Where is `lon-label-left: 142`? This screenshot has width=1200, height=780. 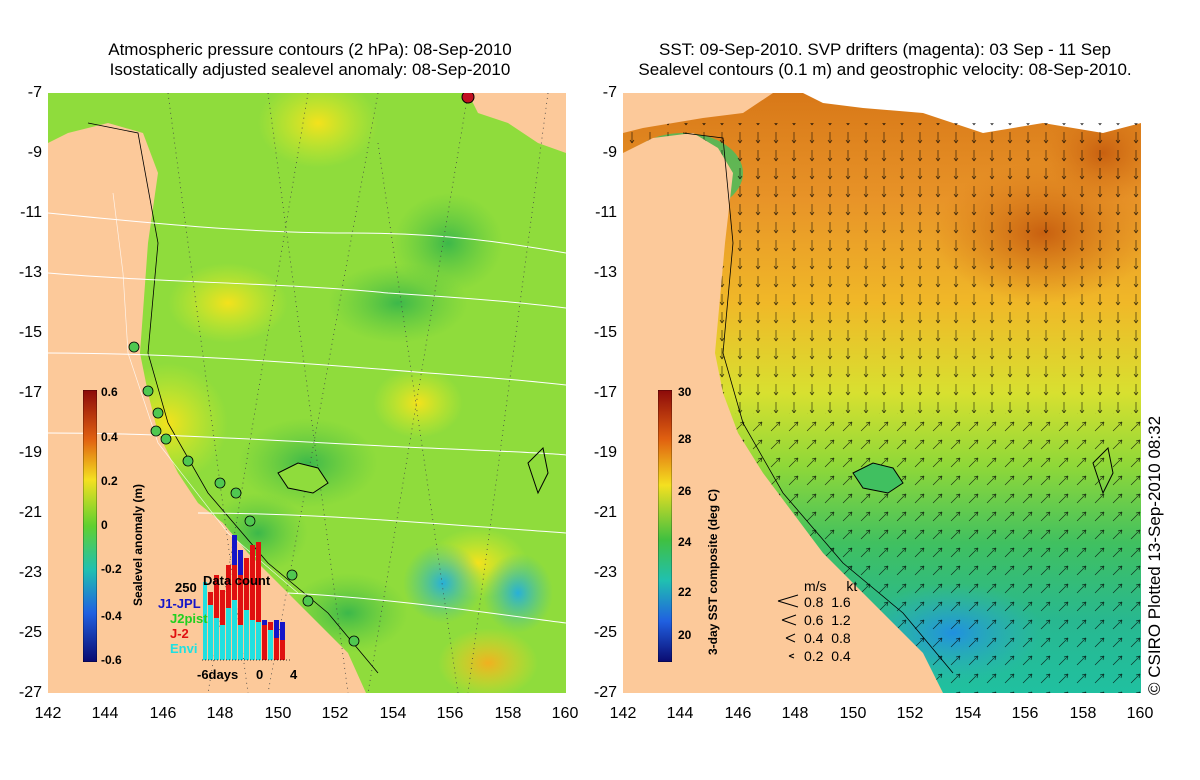
lon-label-left: 142 is located at coordinates (48, 713).